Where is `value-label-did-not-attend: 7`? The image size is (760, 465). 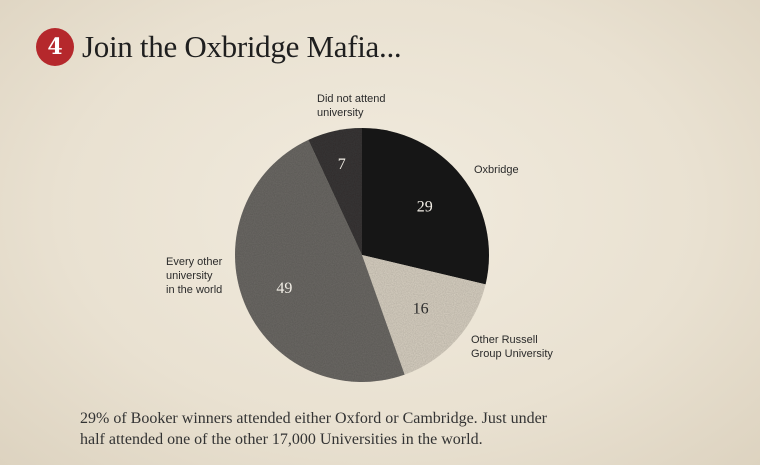 value-label-did-not-attend: 7 is located at coordinates (342, 164).